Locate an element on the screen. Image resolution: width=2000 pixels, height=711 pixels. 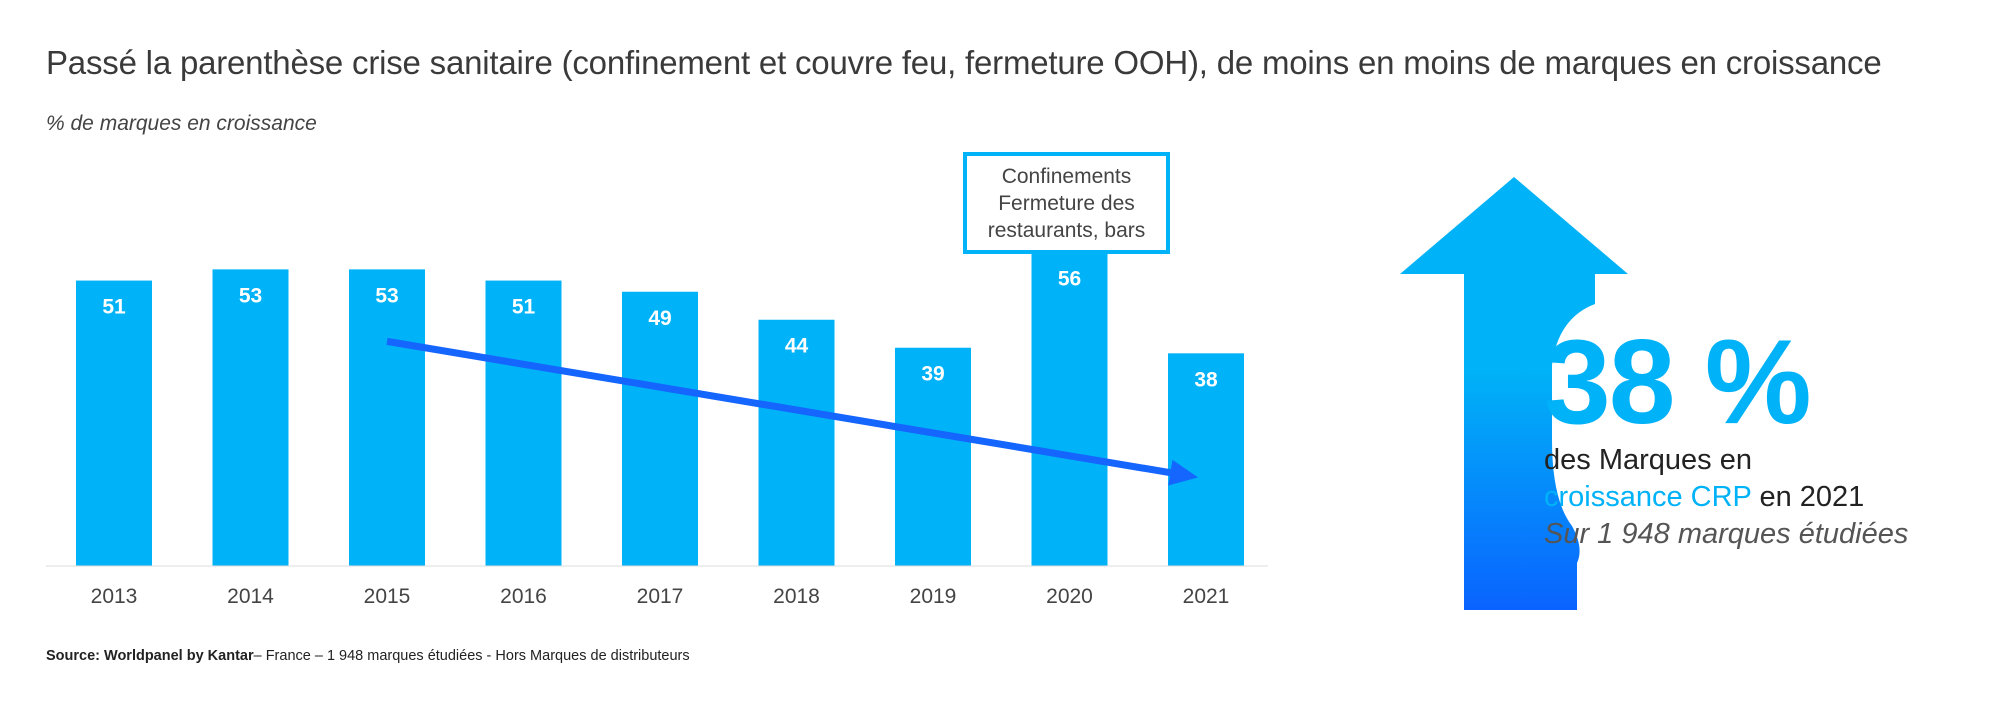
bar-2013 is located at coordinates (114, 423).